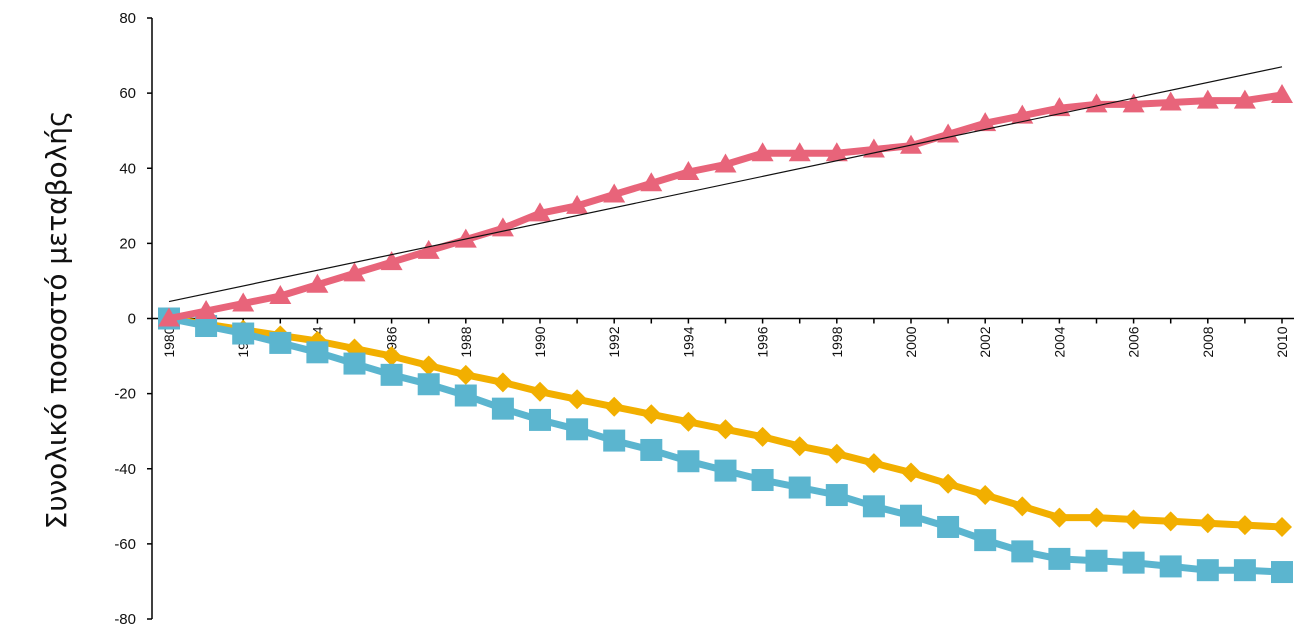 The width and height of the screenshot is (1296, 629). I want to click on y-tick-label: 20, so click(127, 243).